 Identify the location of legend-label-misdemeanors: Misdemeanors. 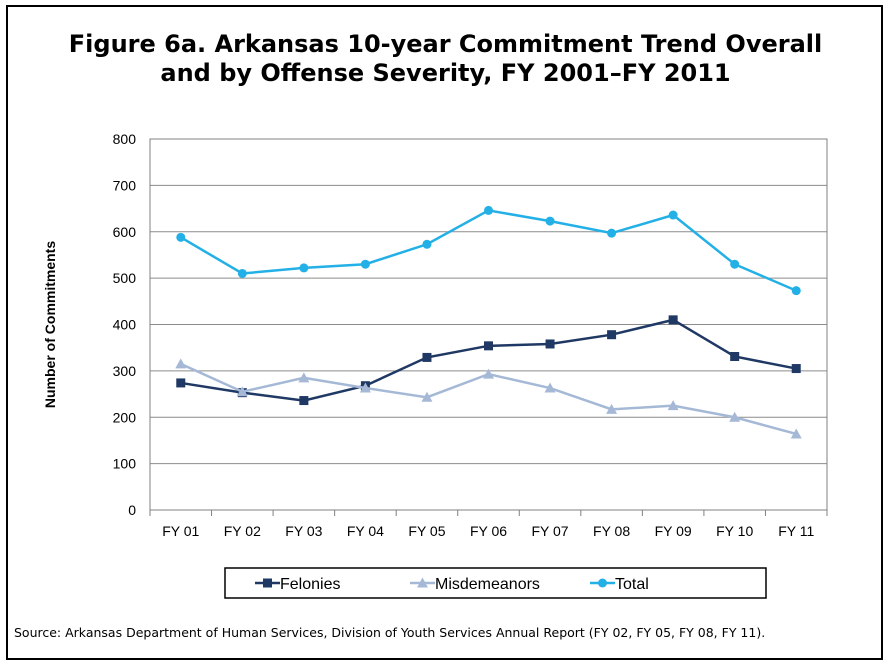
(487, 584).